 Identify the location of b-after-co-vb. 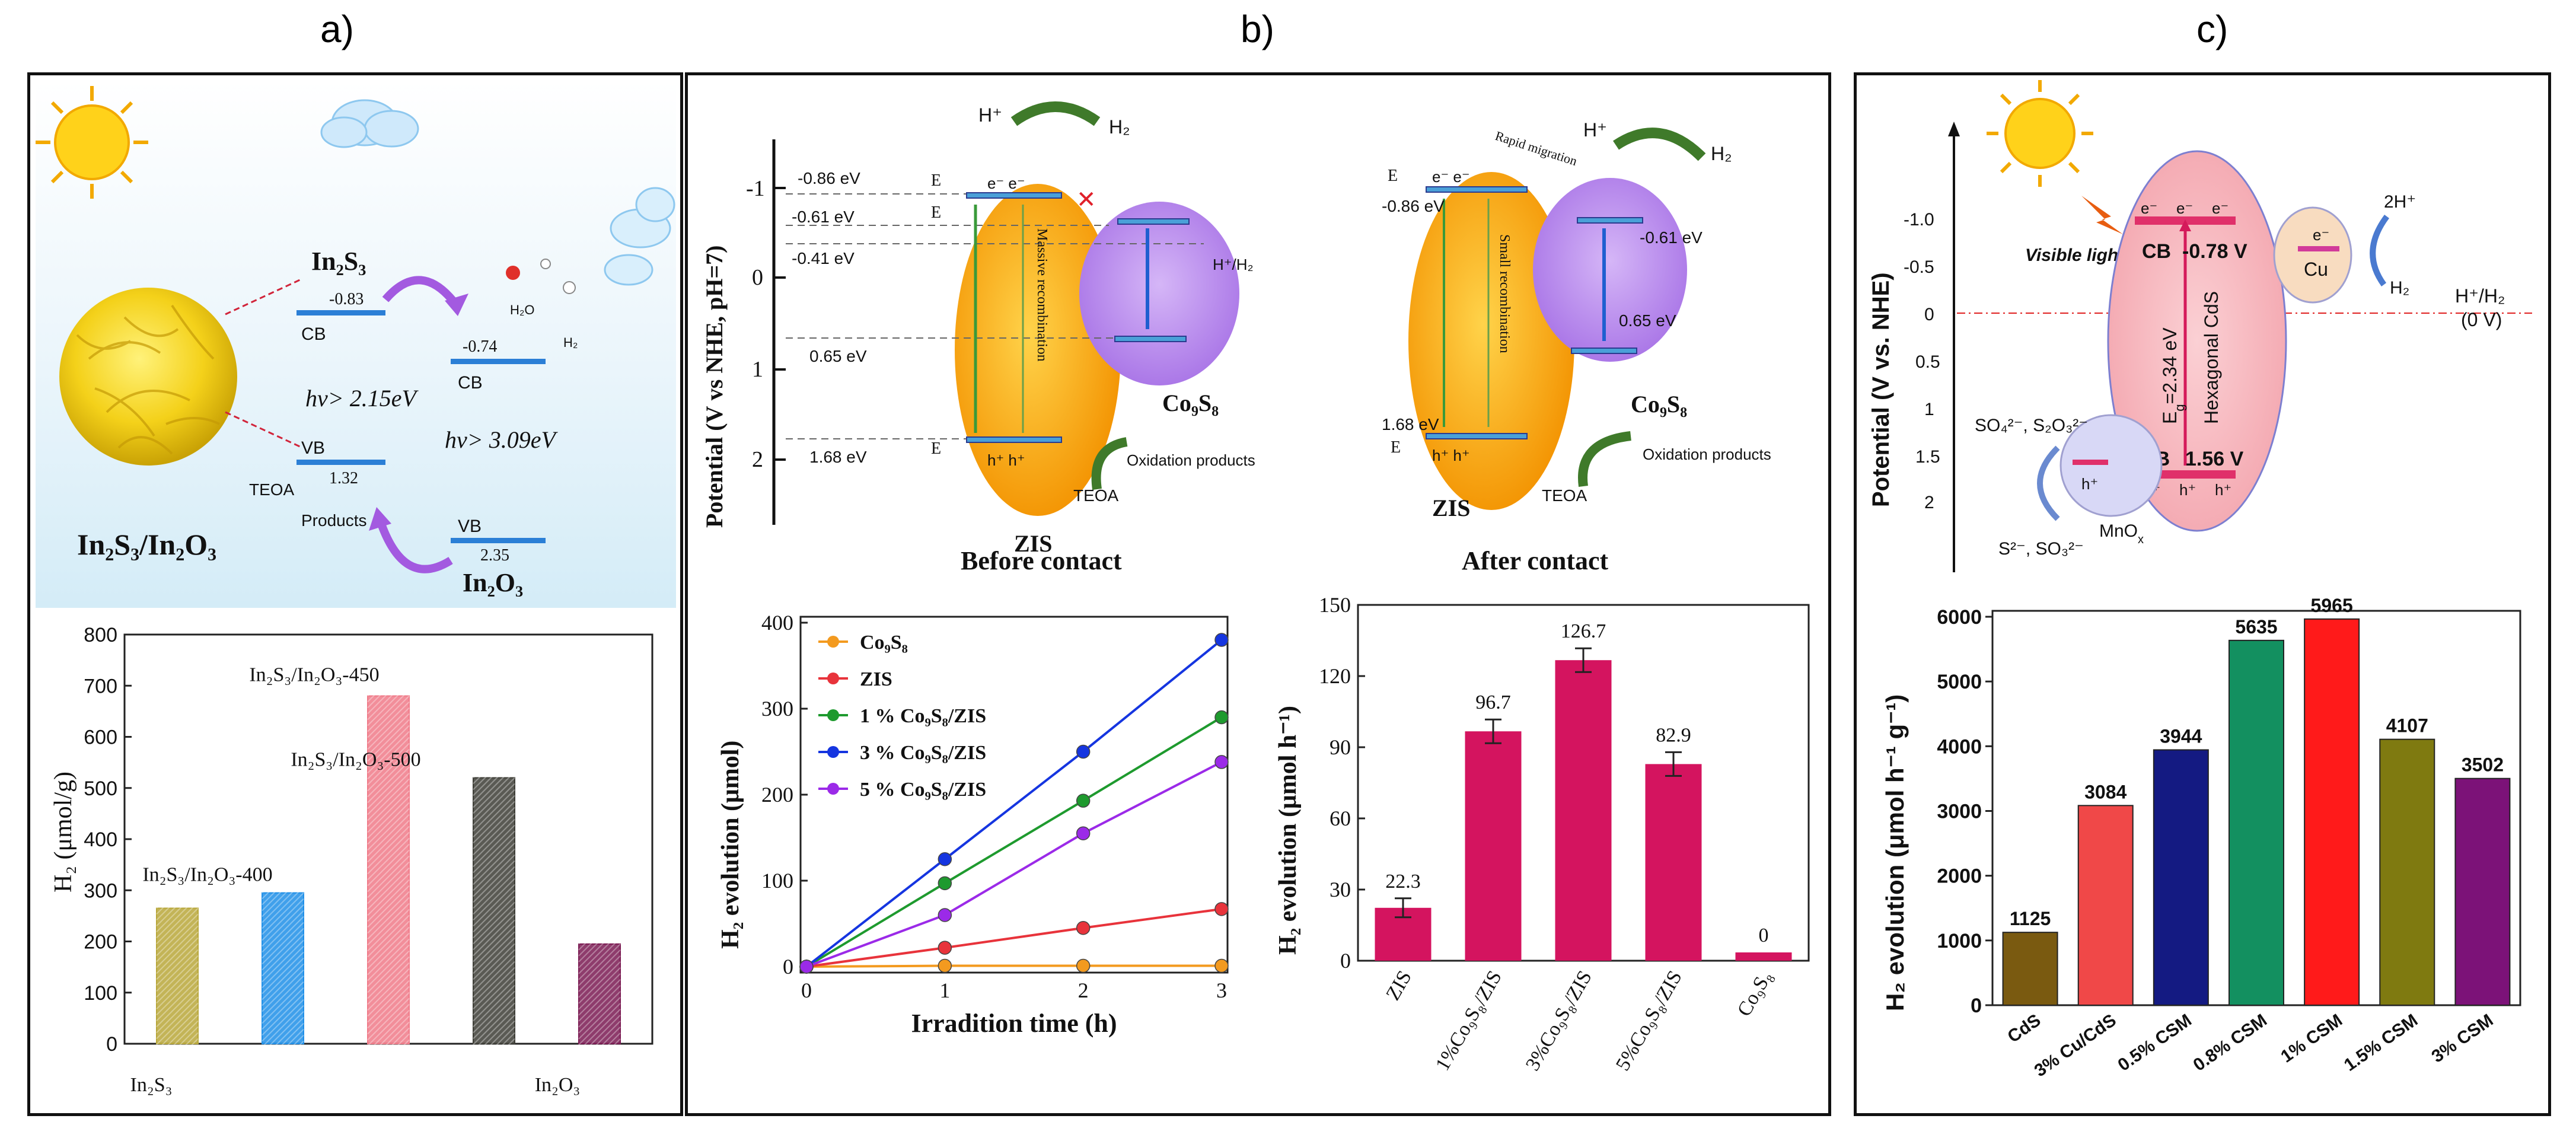
(1604, 351).